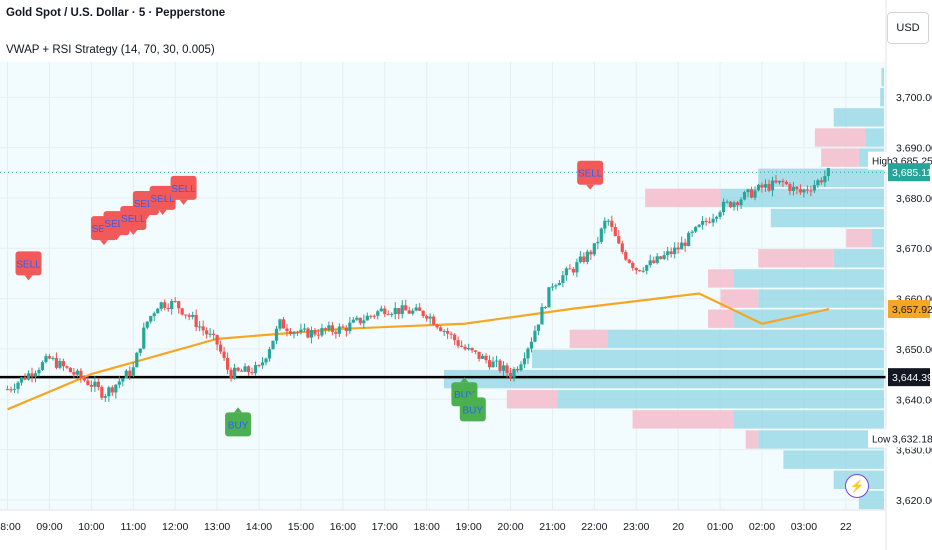 This screenshot has height=550, width=932. Describe the element at coordinates (385, 527) in the screenshot. I see `x-tick-label: 17:00` at that location.